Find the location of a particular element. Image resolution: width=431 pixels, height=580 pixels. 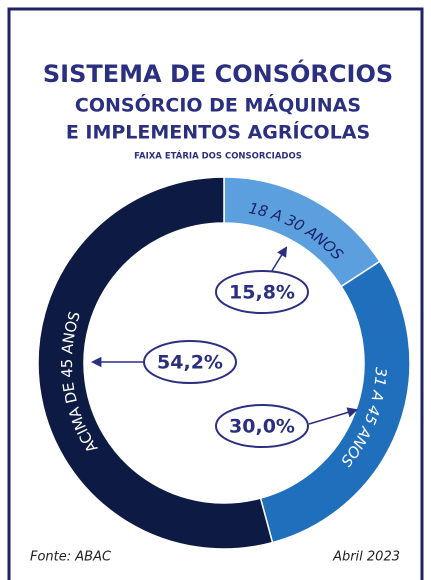

caption: FAIXA ETÁRIA DOS CONSORCIADOS is located at coordinates (218, 156).